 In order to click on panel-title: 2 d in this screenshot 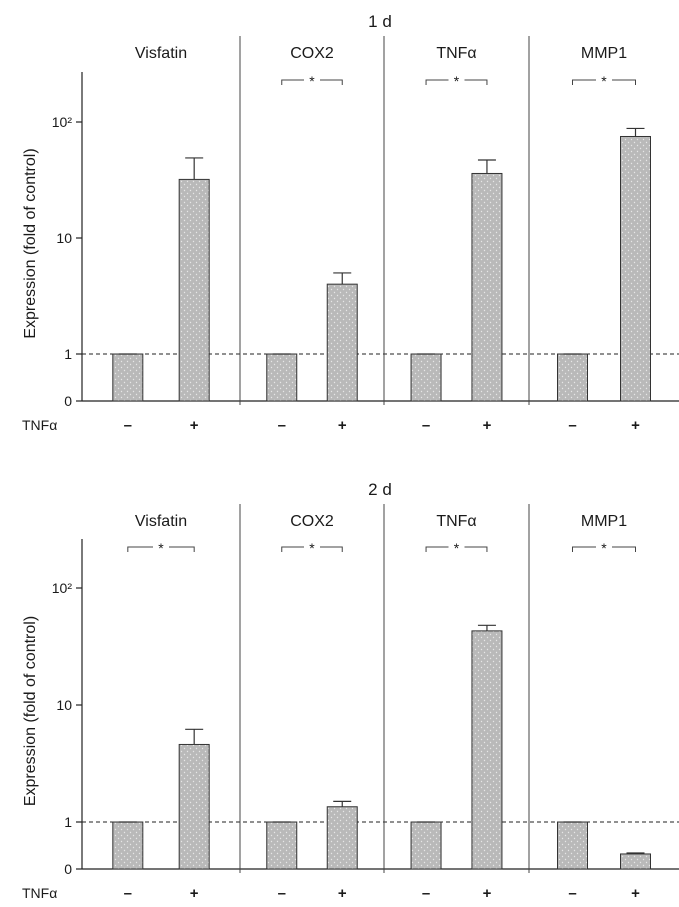, I will do `click(380, 489)`.